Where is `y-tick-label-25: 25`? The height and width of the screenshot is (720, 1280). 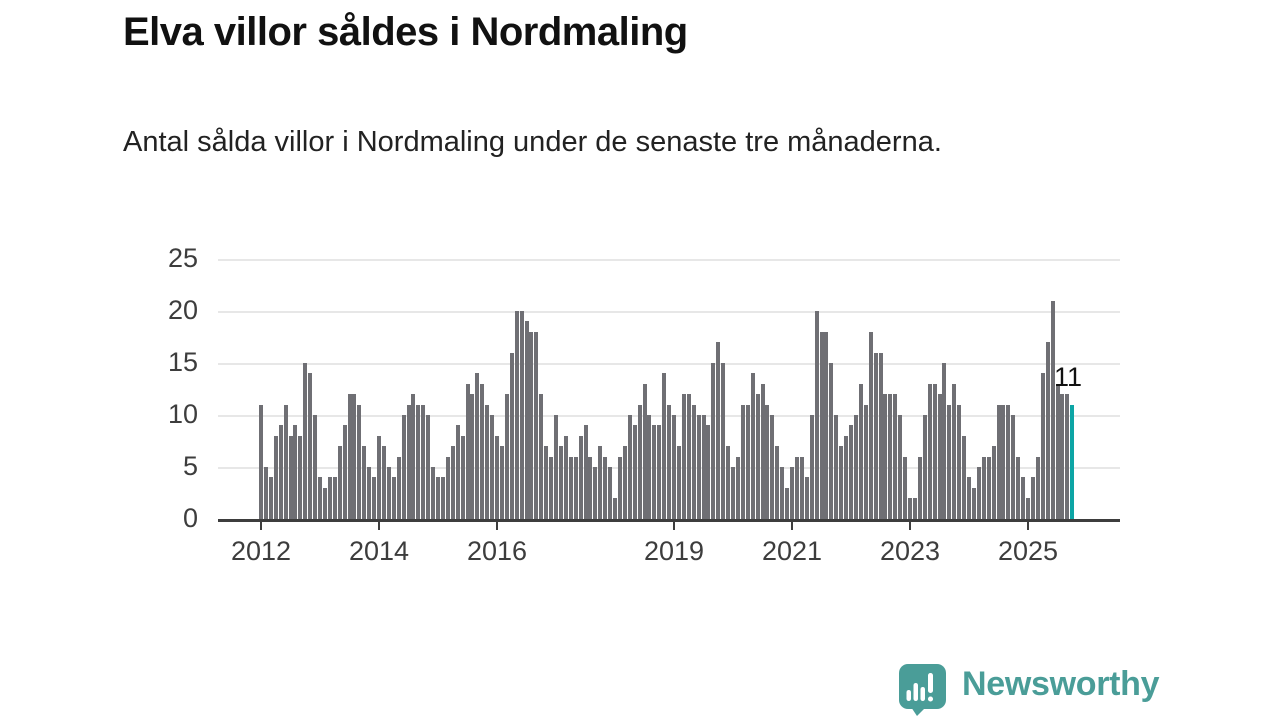 y-tick-label-25: 25 is located at coordinates (182, 258).